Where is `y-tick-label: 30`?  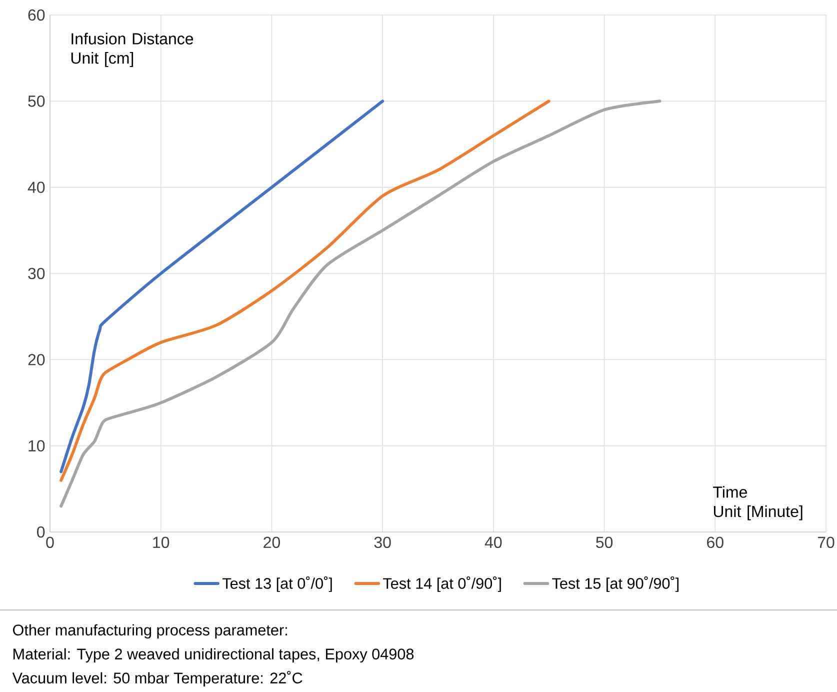
y-tick-label: 30 is located at coordinates (36, 274).